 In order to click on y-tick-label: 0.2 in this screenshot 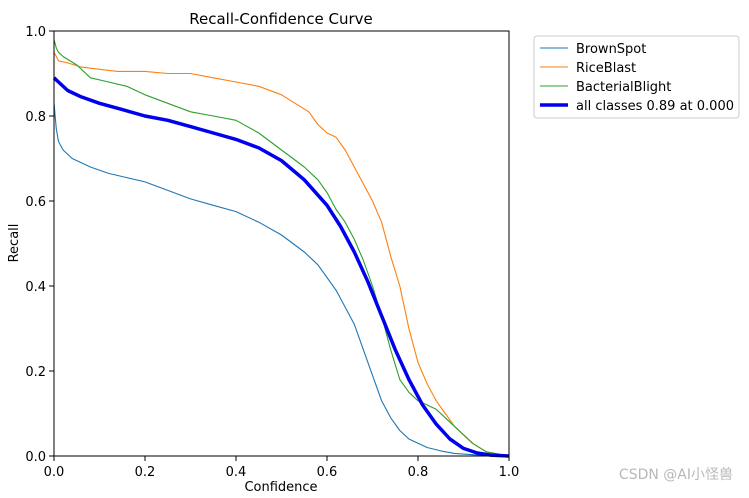, I will do `click(35, 372)`.